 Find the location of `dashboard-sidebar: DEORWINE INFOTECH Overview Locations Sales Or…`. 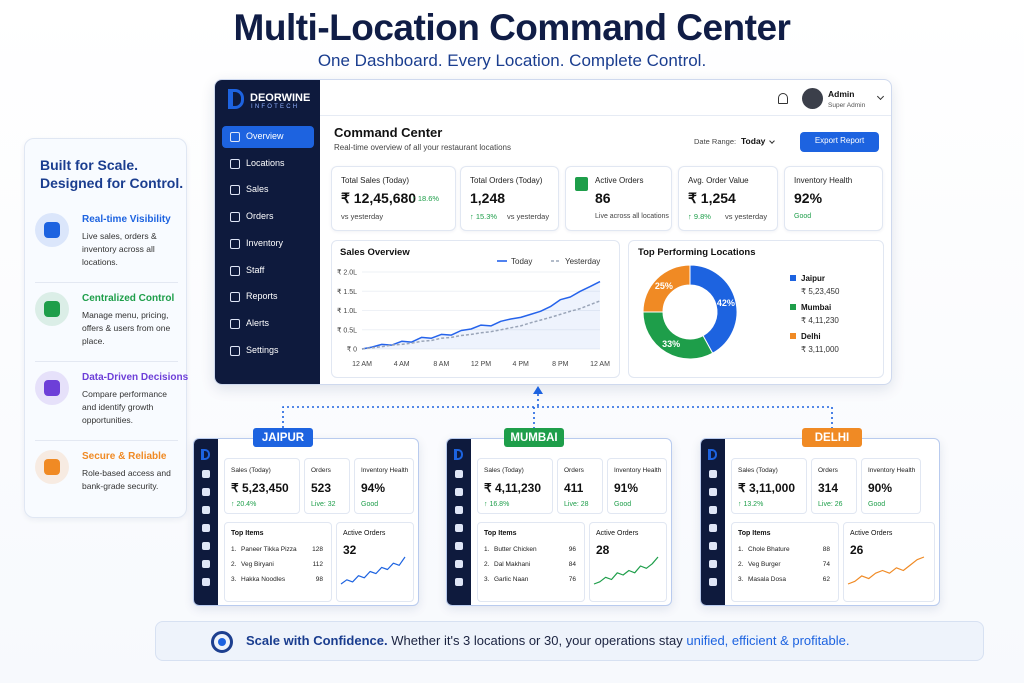

dashboard-sidebar: DEORWINE INFOTECH Overview Locations Sales Or… is located at coordinates (267, 232).